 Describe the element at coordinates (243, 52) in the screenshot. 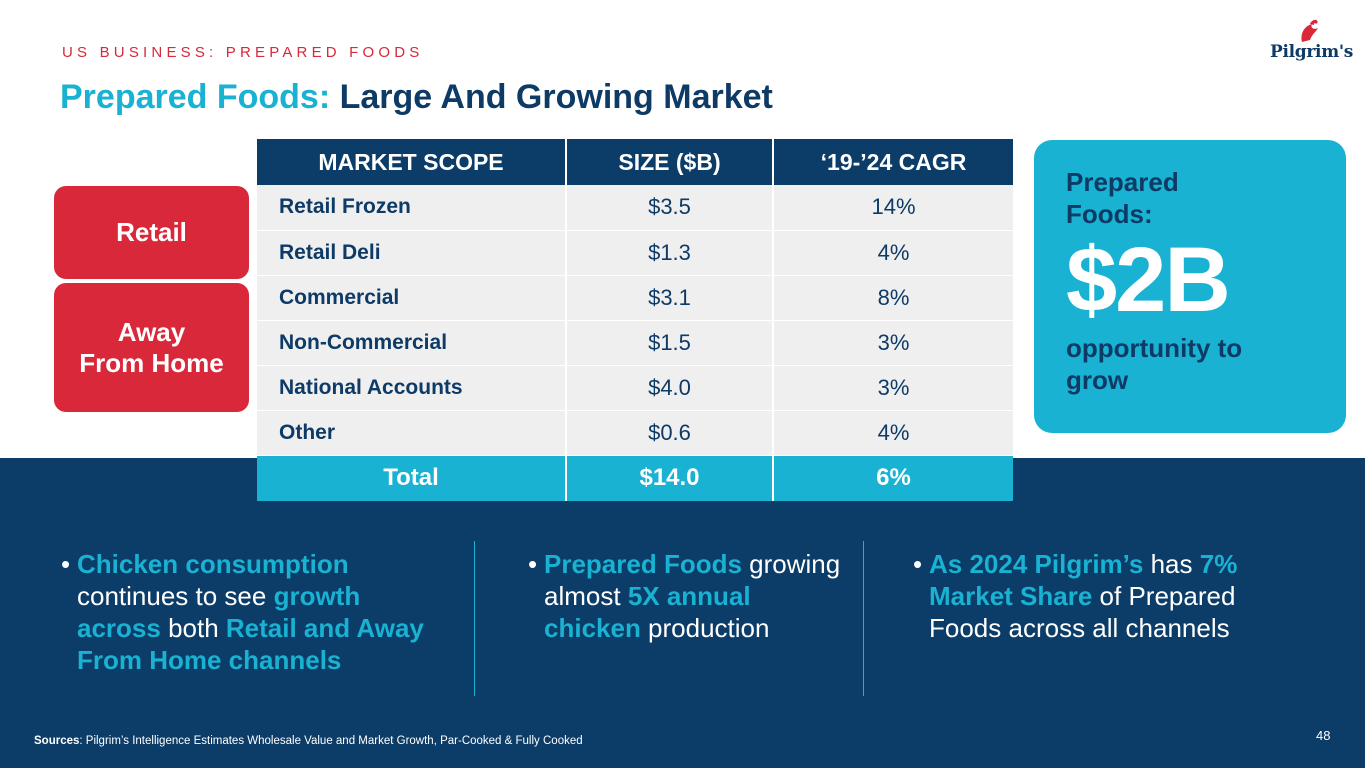

I see `eyebrow: US BUSINESS: PREPARED FOODS` at that location.